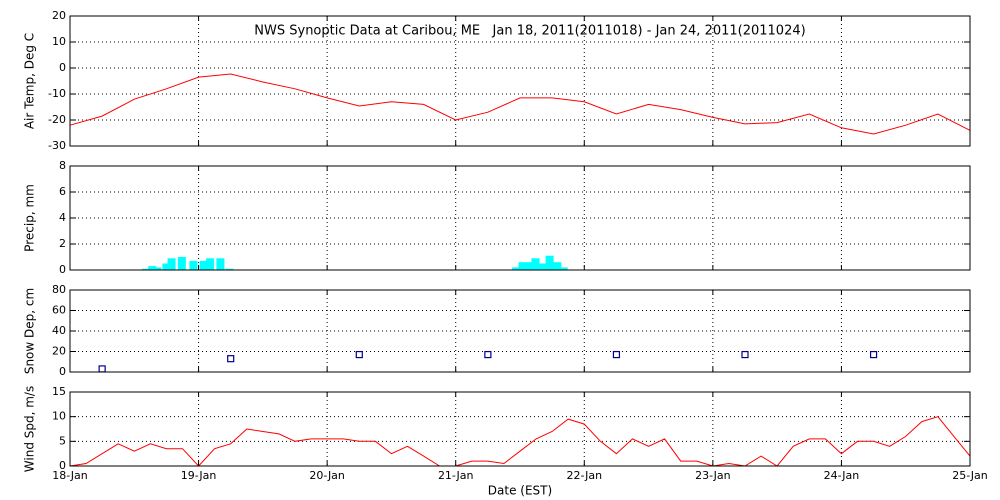  Describe the element at coordinates (57, 119) in the screenshot. I see `y-tick-label: -20` at that location.